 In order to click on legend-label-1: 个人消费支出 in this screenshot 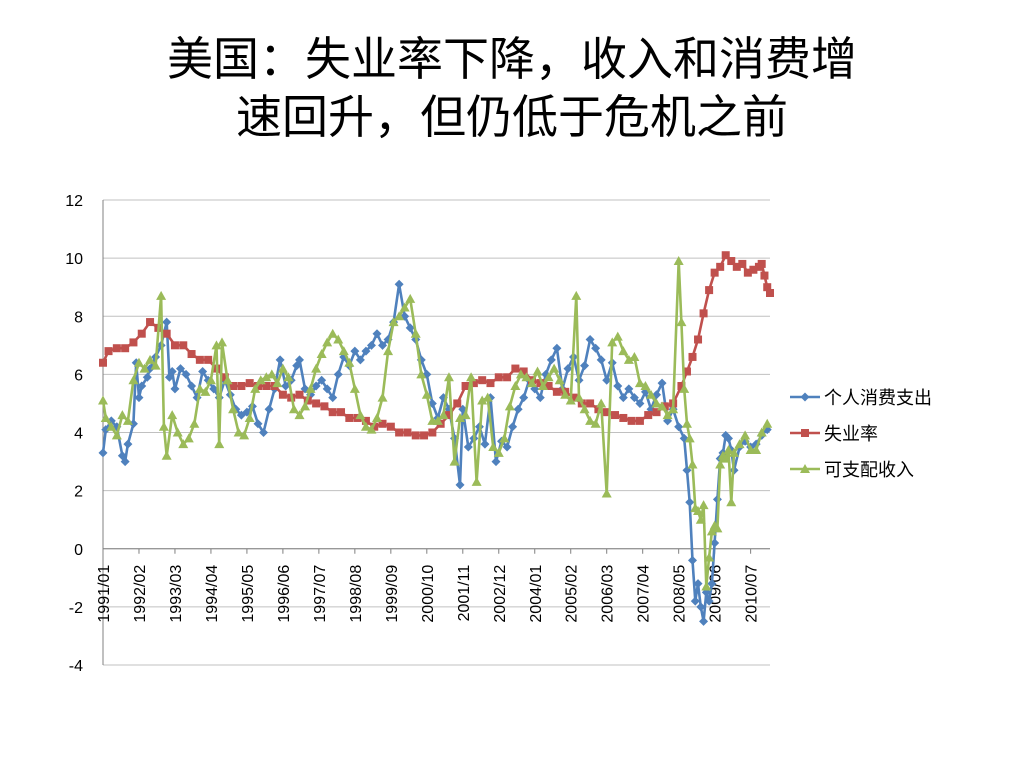, I will do `click(878, 398)`.